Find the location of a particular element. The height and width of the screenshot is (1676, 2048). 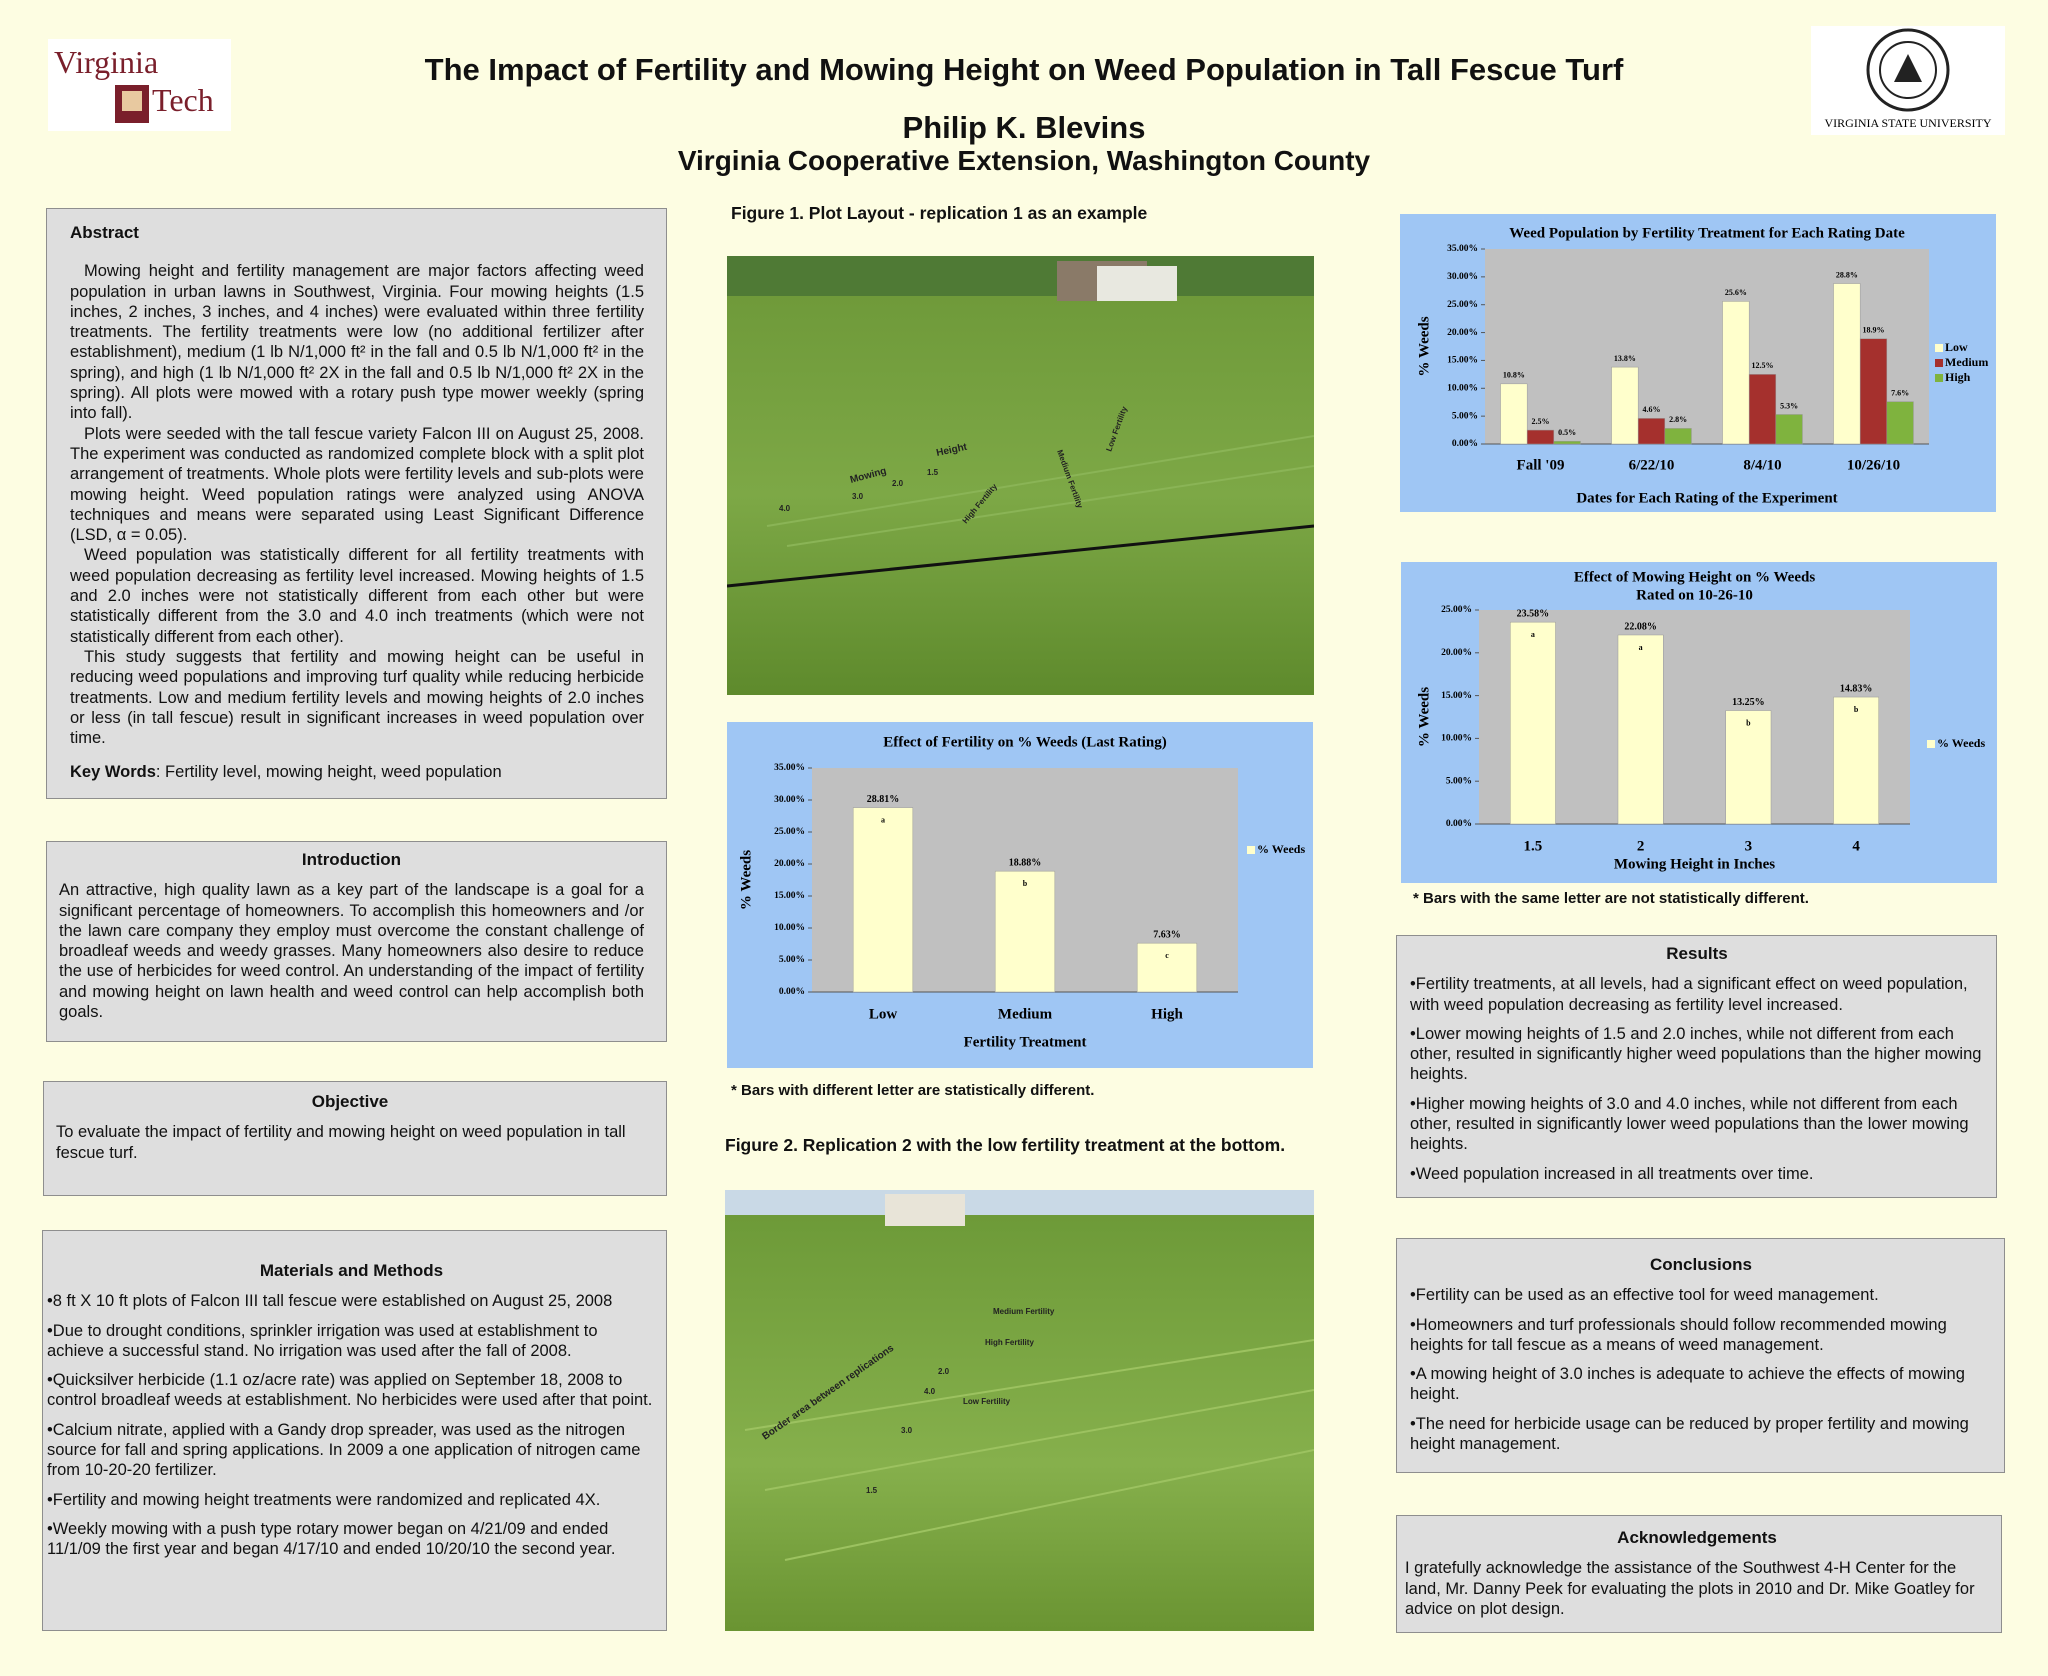

value-label: 2.5% is located at coordinates (1541, 421).